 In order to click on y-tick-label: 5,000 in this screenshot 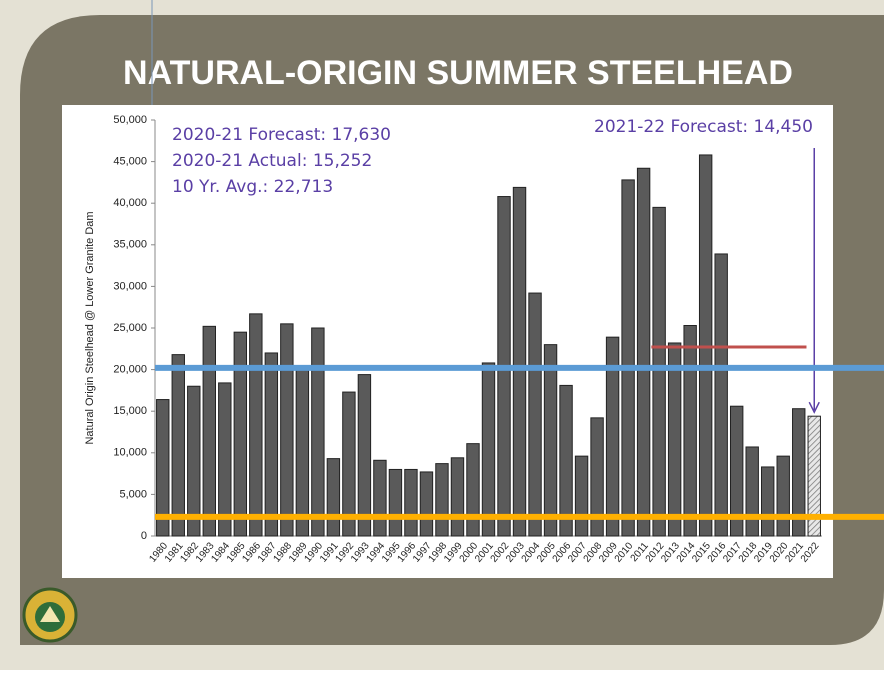, I will do `click(133, 494)`.